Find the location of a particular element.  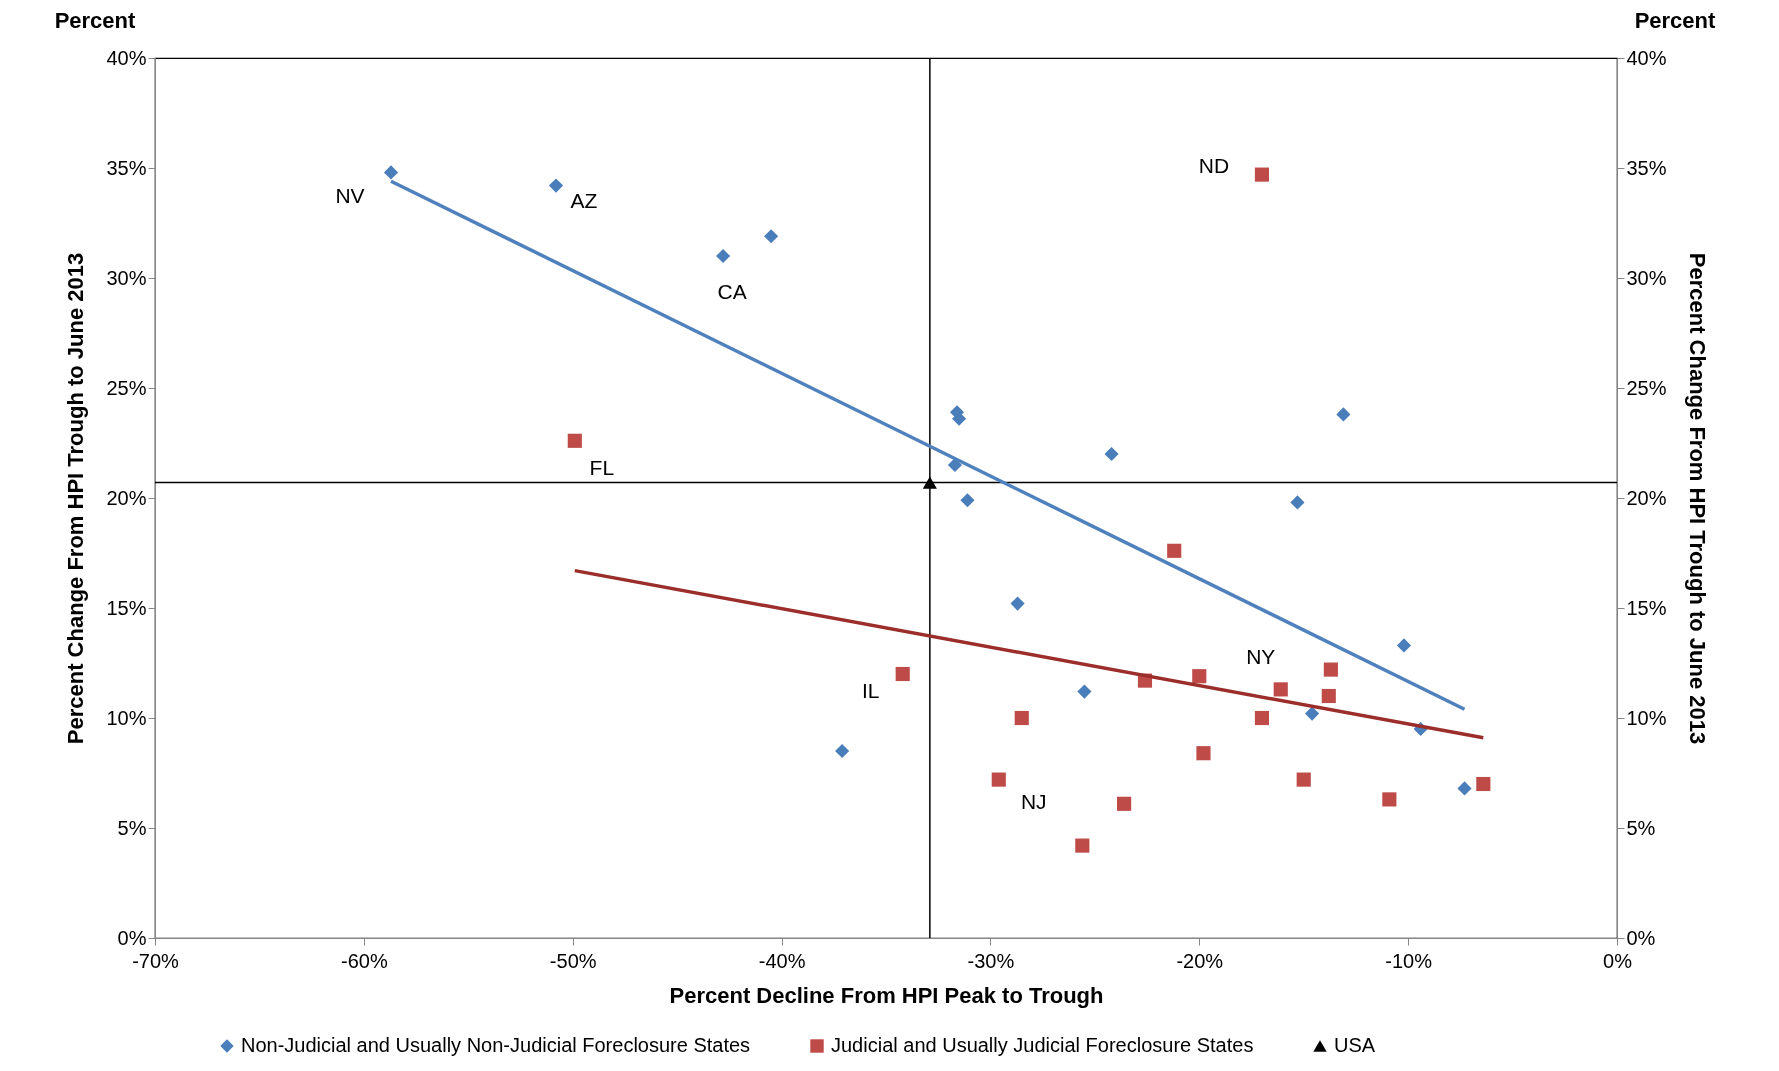

x-tick-label: 0% is located at coordinates (1618, 960).